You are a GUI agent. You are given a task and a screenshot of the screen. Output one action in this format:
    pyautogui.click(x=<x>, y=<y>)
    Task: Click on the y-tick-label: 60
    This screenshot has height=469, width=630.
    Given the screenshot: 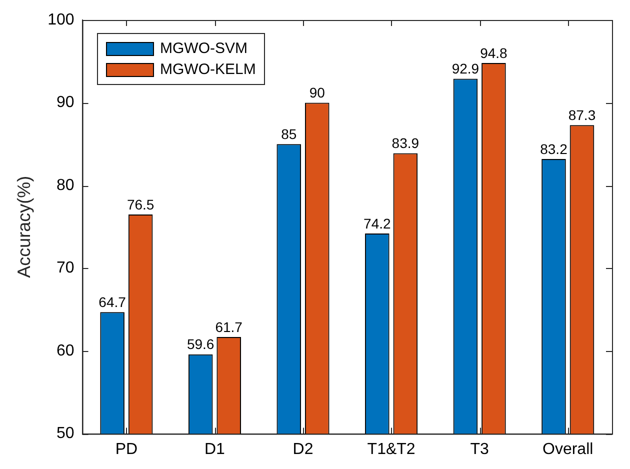 What is the action you would take?
    pyautogui.click(x=65, y=351)
    